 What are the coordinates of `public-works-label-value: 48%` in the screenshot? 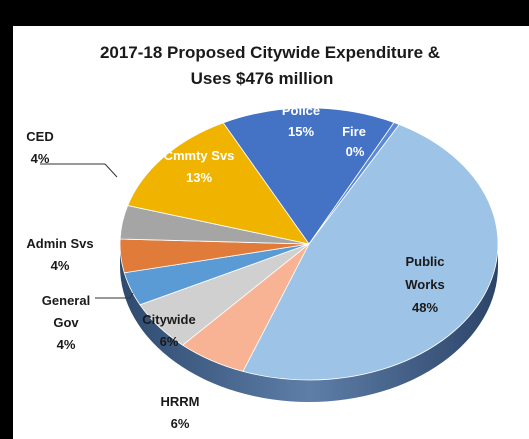 It's located at (425, 307).